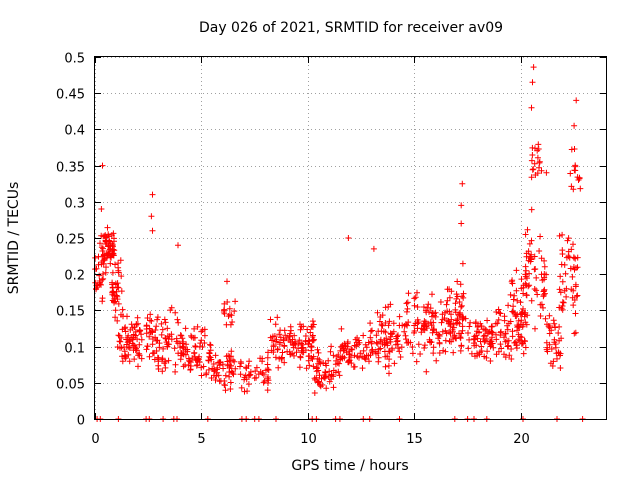 The height and width of the screenshot is (480, 640). I want to click on y-tick-label: 0.35, so click(70, 168).